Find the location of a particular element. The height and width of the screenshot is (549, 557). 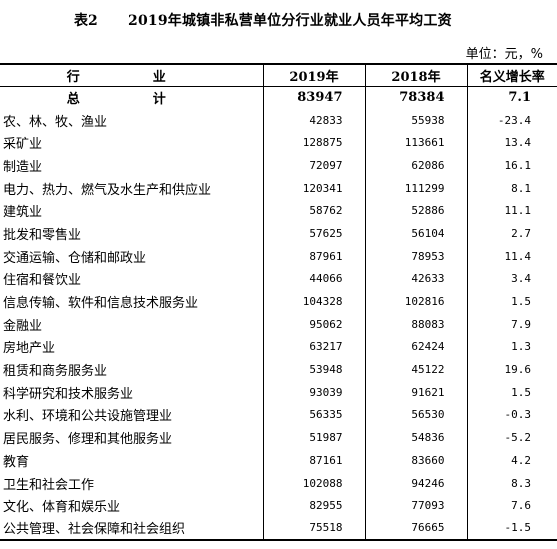

table-row: 水利、环境和公共设施管理业 56335 56530 -0.3 is located at coordinates (278, 415).